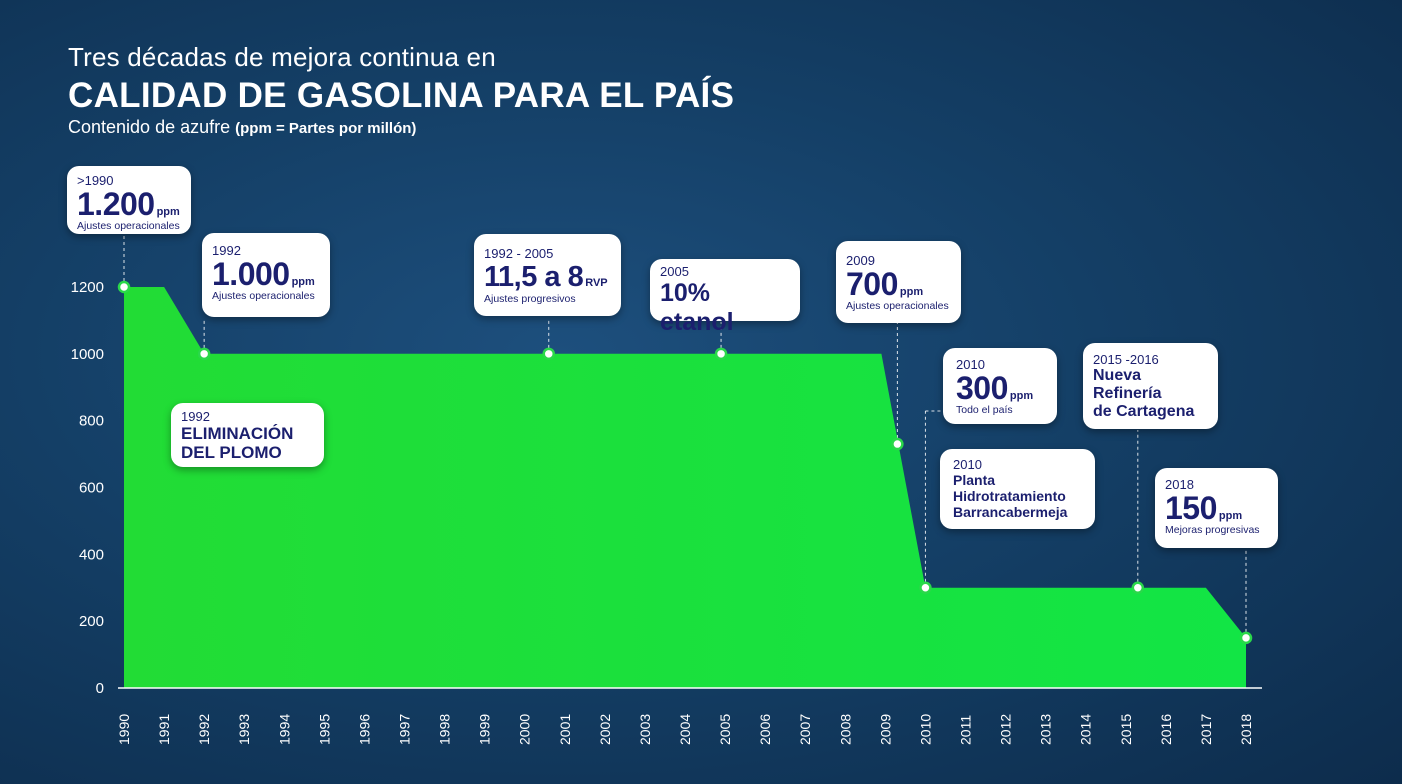  I want to click on x-tick-label: 2009, so click(885, 729).